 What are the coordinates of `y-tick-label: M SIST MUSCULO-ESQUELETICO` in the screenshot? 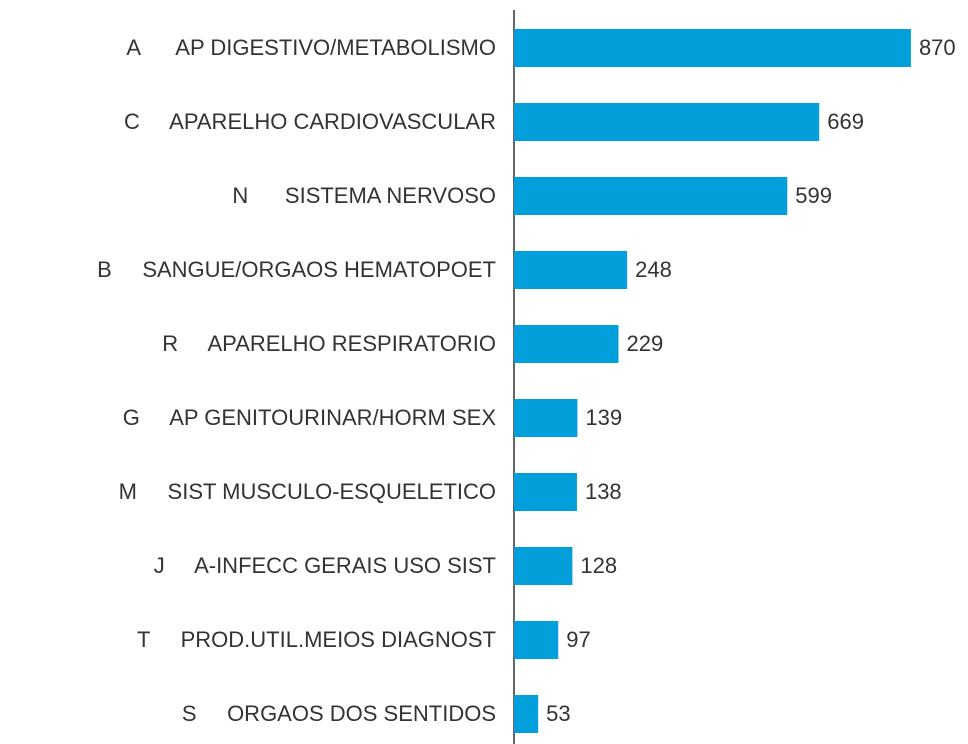 It's located at (307, 491).